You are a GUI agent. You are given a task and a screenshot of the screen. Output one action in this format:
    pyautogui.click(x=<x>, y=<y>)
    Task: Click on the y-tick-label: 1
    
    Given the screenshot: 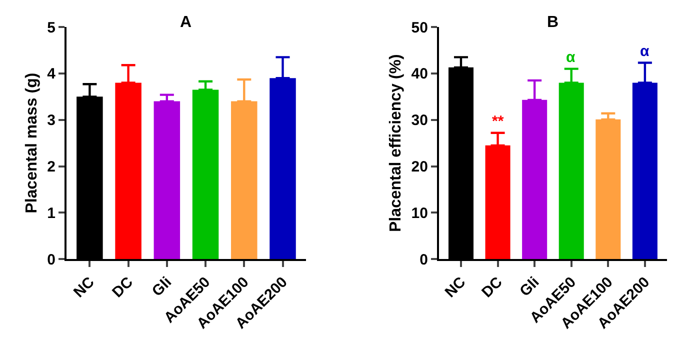 What is the action you would take?
    pyautogui.click(x=51, y=213)
    